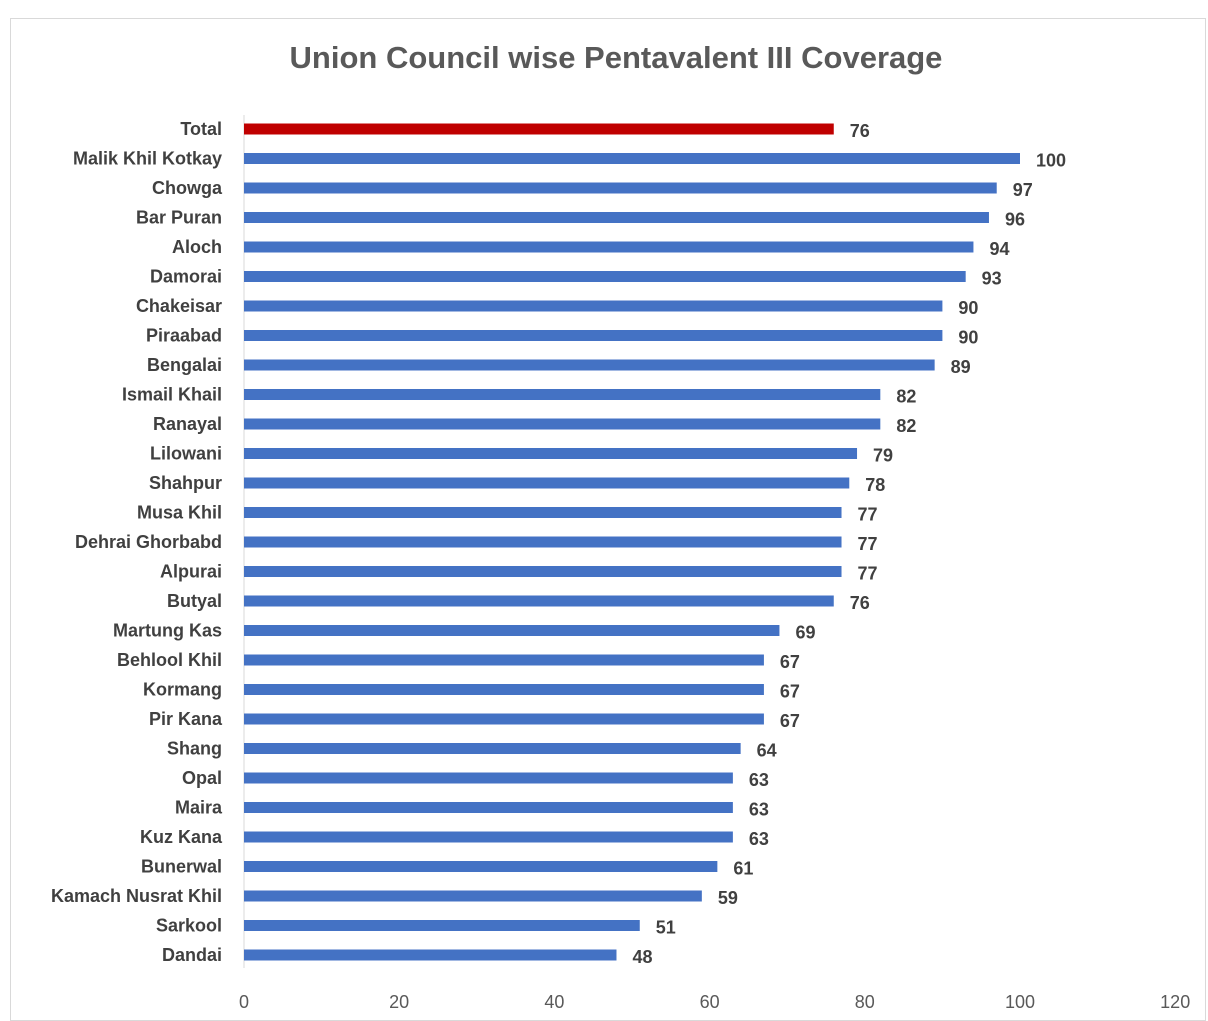 The height and width of the screenshot is (1021, 1208). Describe the element at coordinates (759, 780) in the screenshot. I see `data-label-opal: 63` at that location.